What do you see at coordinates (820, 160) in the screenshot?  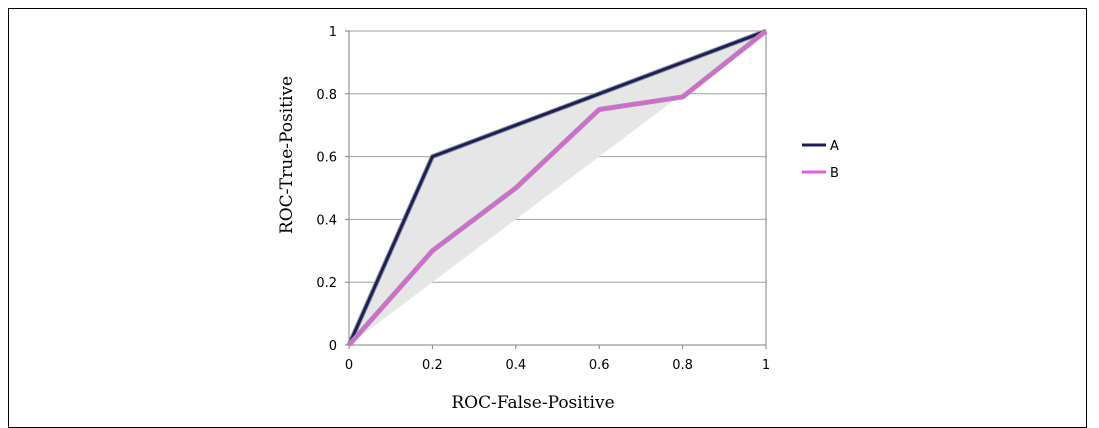 I see `legend: AB` at bounding box center [820, 160].